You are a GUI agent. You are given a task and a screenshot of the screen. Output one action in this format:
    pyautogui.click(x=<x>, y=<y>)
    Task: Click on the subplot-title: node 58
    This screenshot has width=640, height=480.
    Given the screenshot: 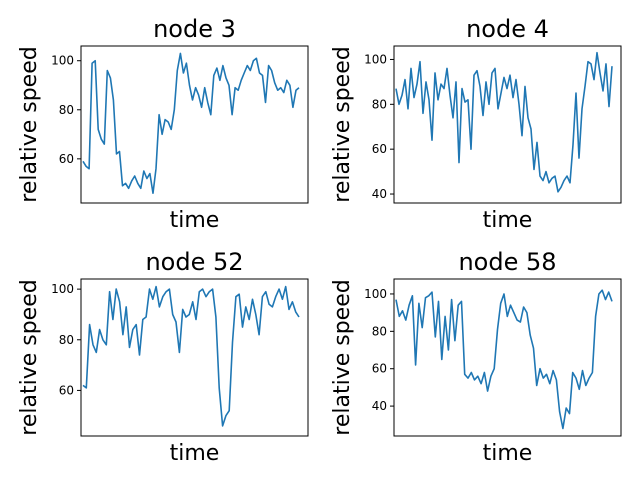 What is the action you would take?
    pyautogui.click(x=507, y=262)
    